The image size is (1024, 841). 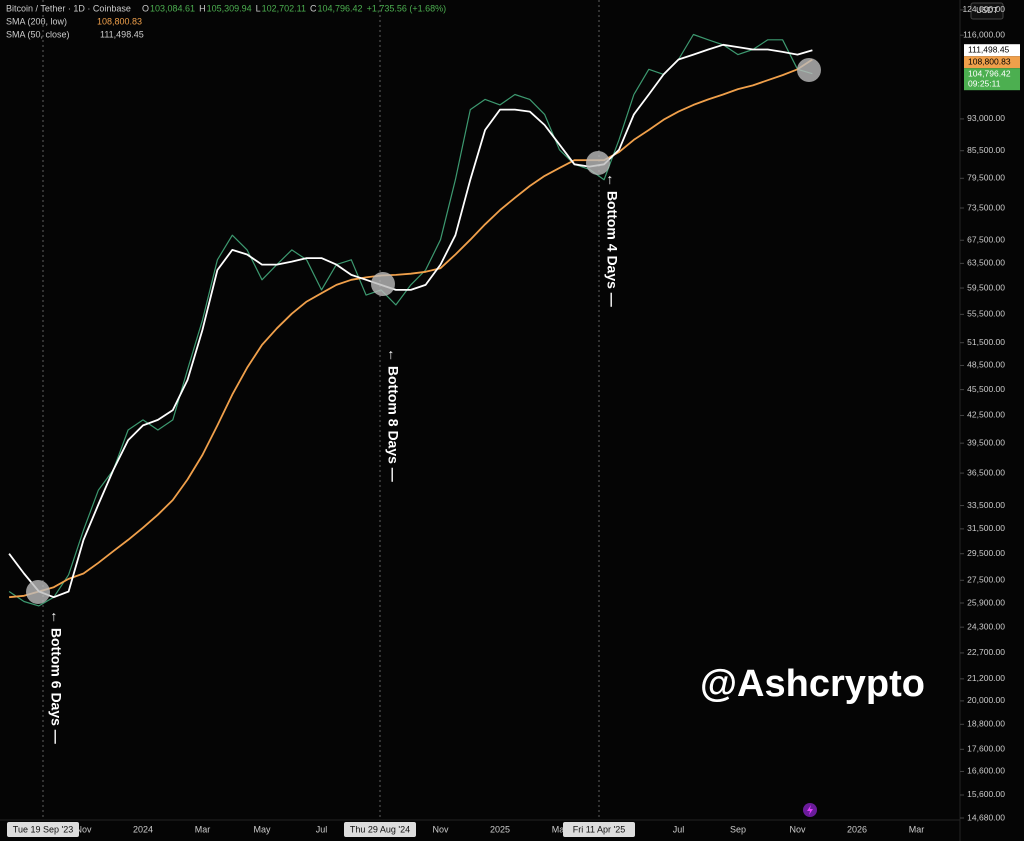 What do you see at coordinates (810, 810) in the screenshot?
I see `alert-icon` at bounding box center [810, 810].